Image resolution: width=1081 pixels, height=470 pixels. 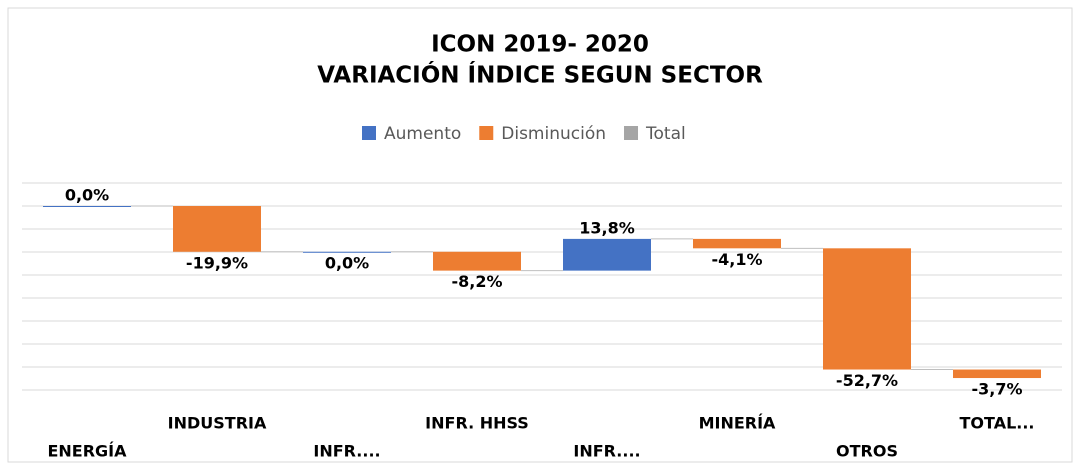 I want to click on value-label: -52,7%, so click(x=867, y=380).